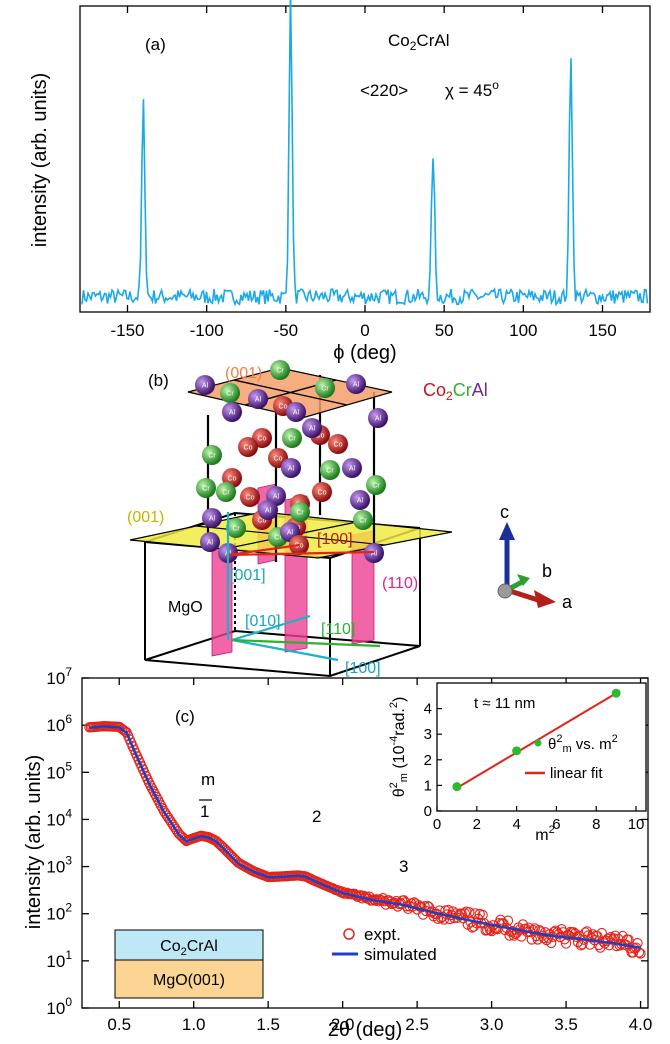  What do you see at coordinates (400, 583) in the screenshot?
I see `plane-110-label: (110)` at bounding box center [400, 583].